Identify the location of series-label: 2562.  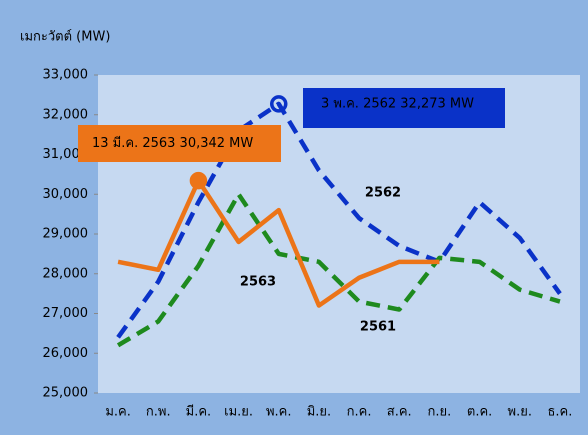
(383, 193).